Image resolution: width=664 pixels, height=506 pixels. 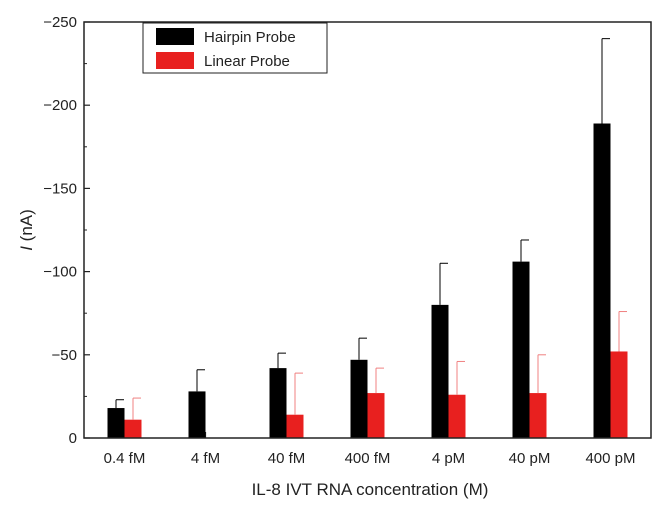 I want to click on legend-label-hairpin: Hairpin Probe, so click(x=250, y=37).